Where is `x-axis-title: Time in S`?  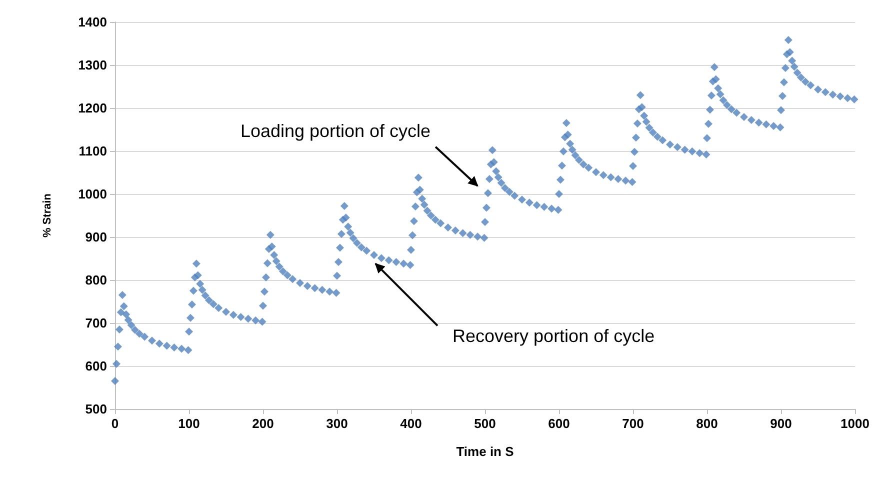
x-axis-title: Time in S is located at coordinates (485, 451).